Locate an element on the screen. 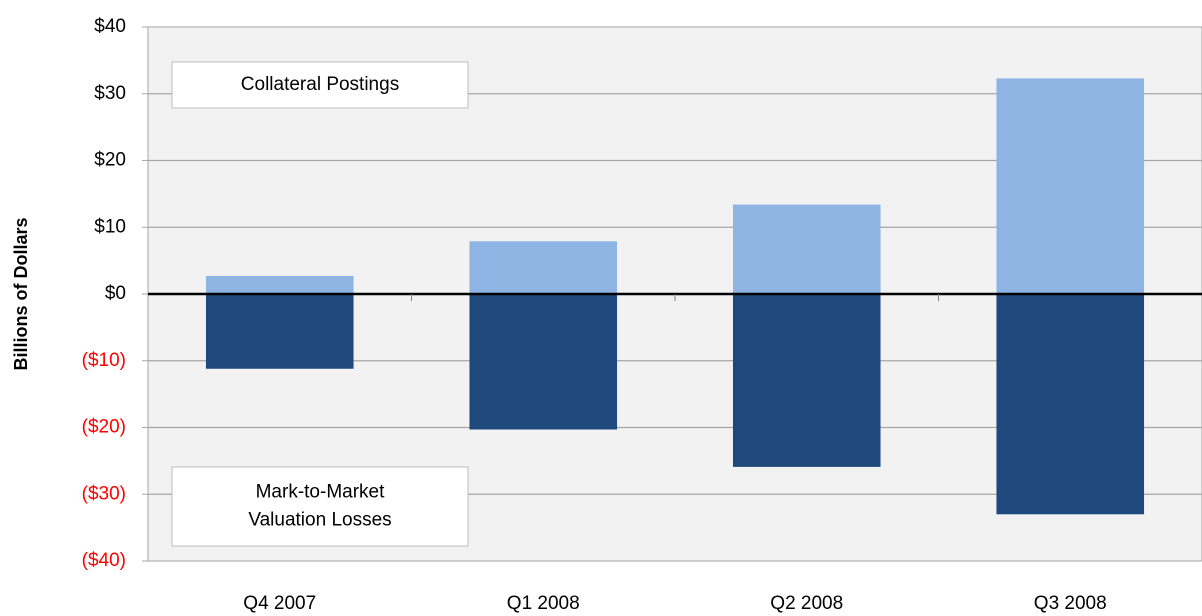  y-axis-label: Billions of Dollars is located at coordinates (21, 293).